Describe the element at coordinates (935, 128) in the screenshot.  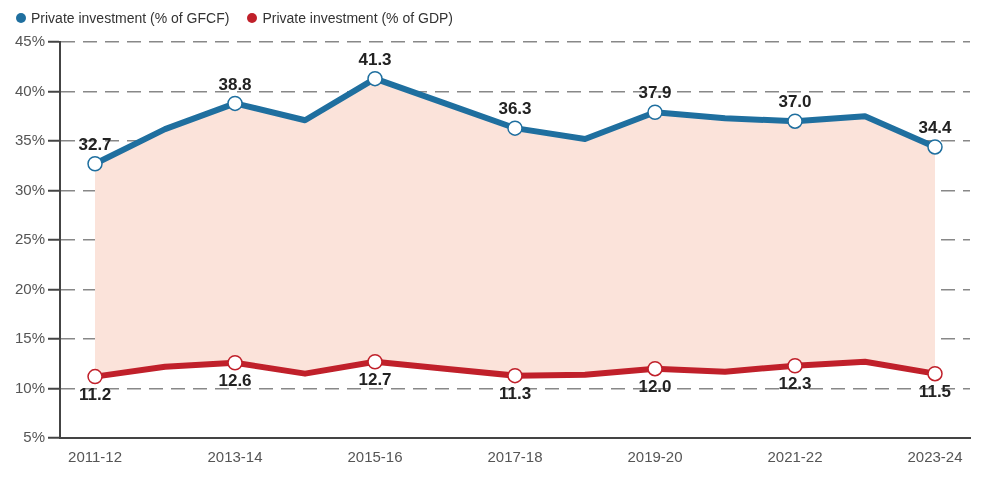
I see `data-label: 34.4` at that location.